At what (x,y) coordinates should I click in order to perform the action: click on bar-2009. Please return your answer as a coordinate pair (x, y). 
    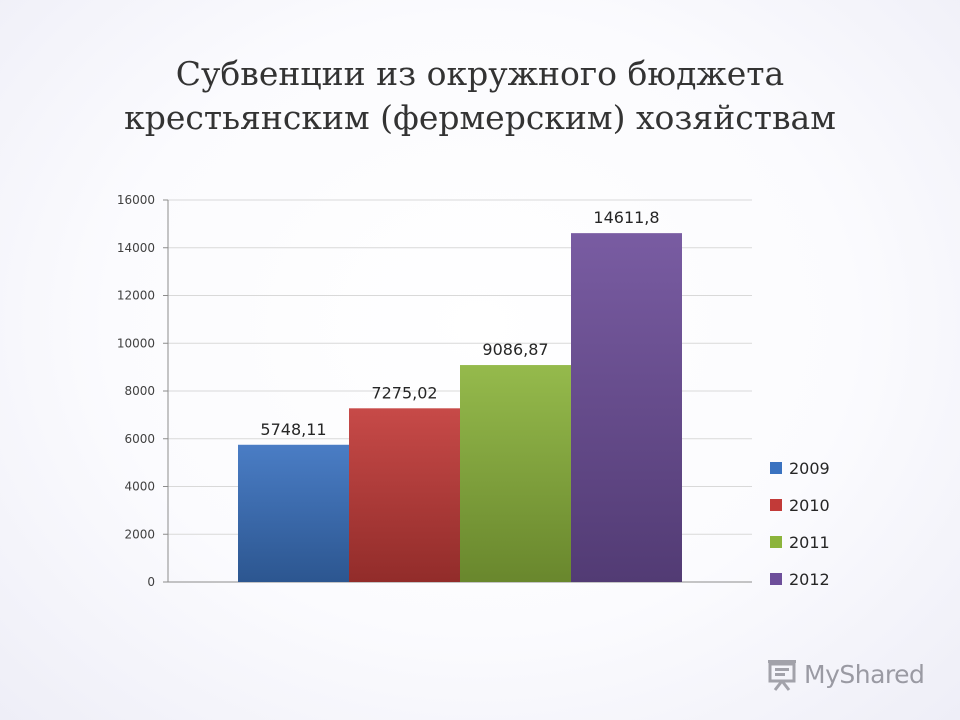
    Looking at the image, I should click on (293, 513).